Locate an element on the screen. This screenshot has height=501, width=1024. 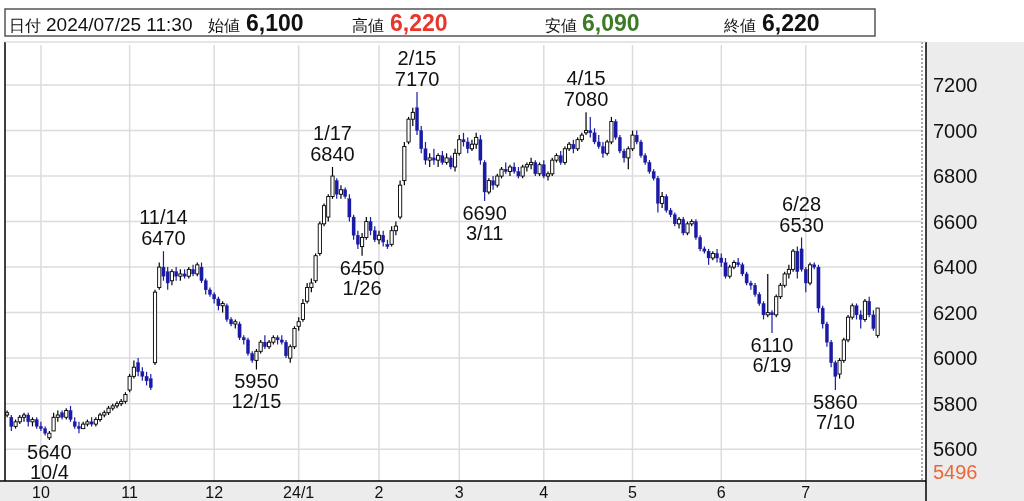
y-tick-label: 7000 is located at coordinates (955, 130).